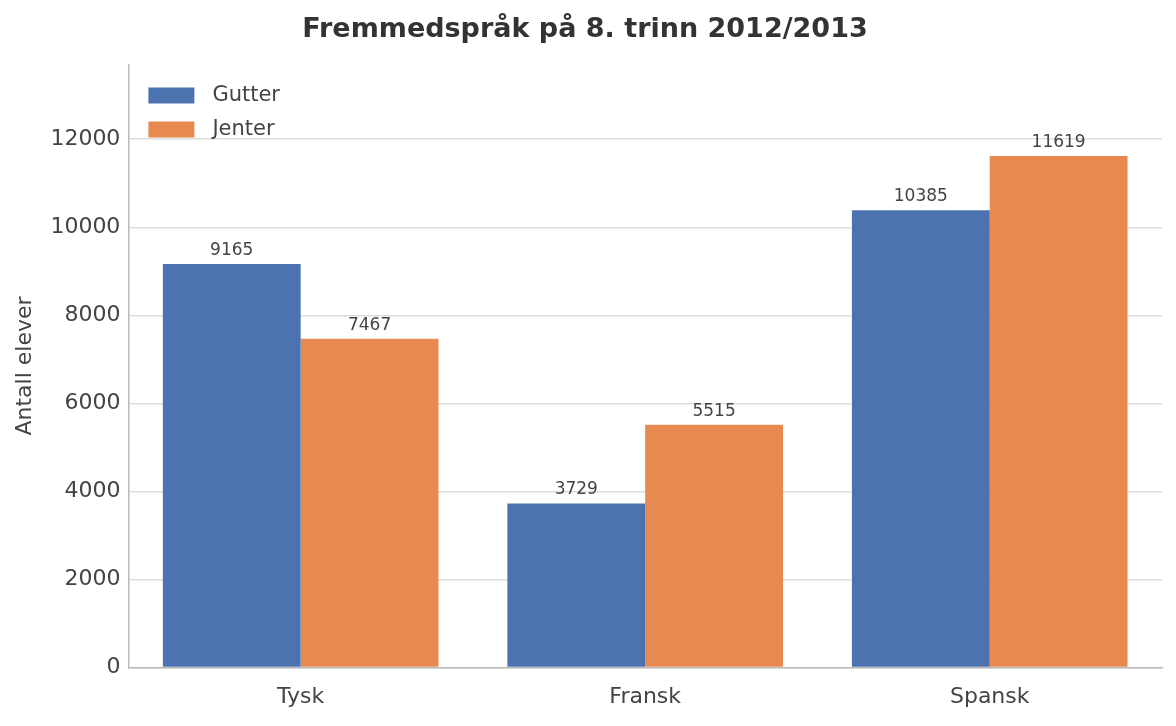  Describe the element at coordinates (369, 323) in the screenshot. I see `data-label: 7467` at that location.